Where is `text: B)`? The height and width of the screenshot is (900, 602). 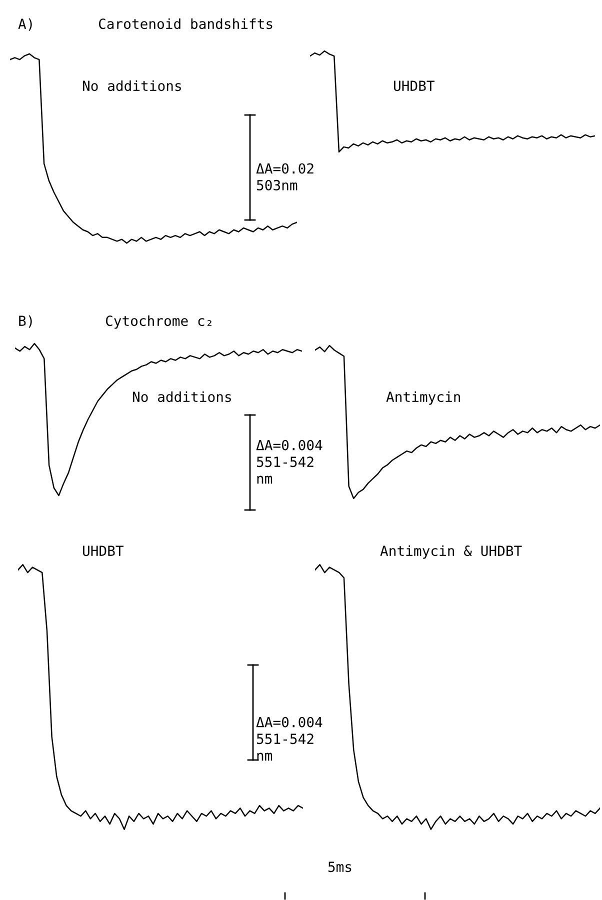 text: B) is located at coordinates (25, 321).